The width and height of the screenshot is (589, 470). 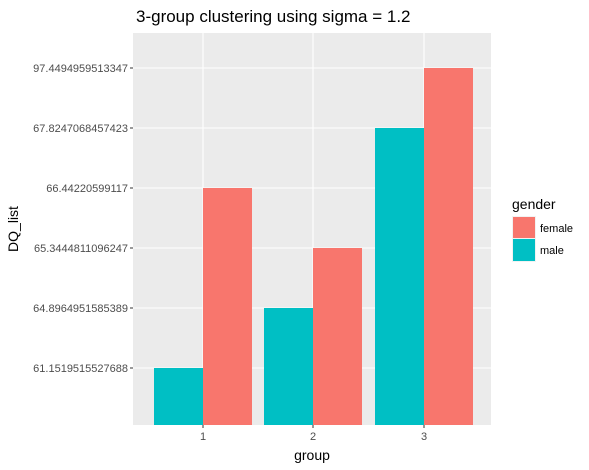 I want to click on legend-swatch-female, so click(x=524, y=228).